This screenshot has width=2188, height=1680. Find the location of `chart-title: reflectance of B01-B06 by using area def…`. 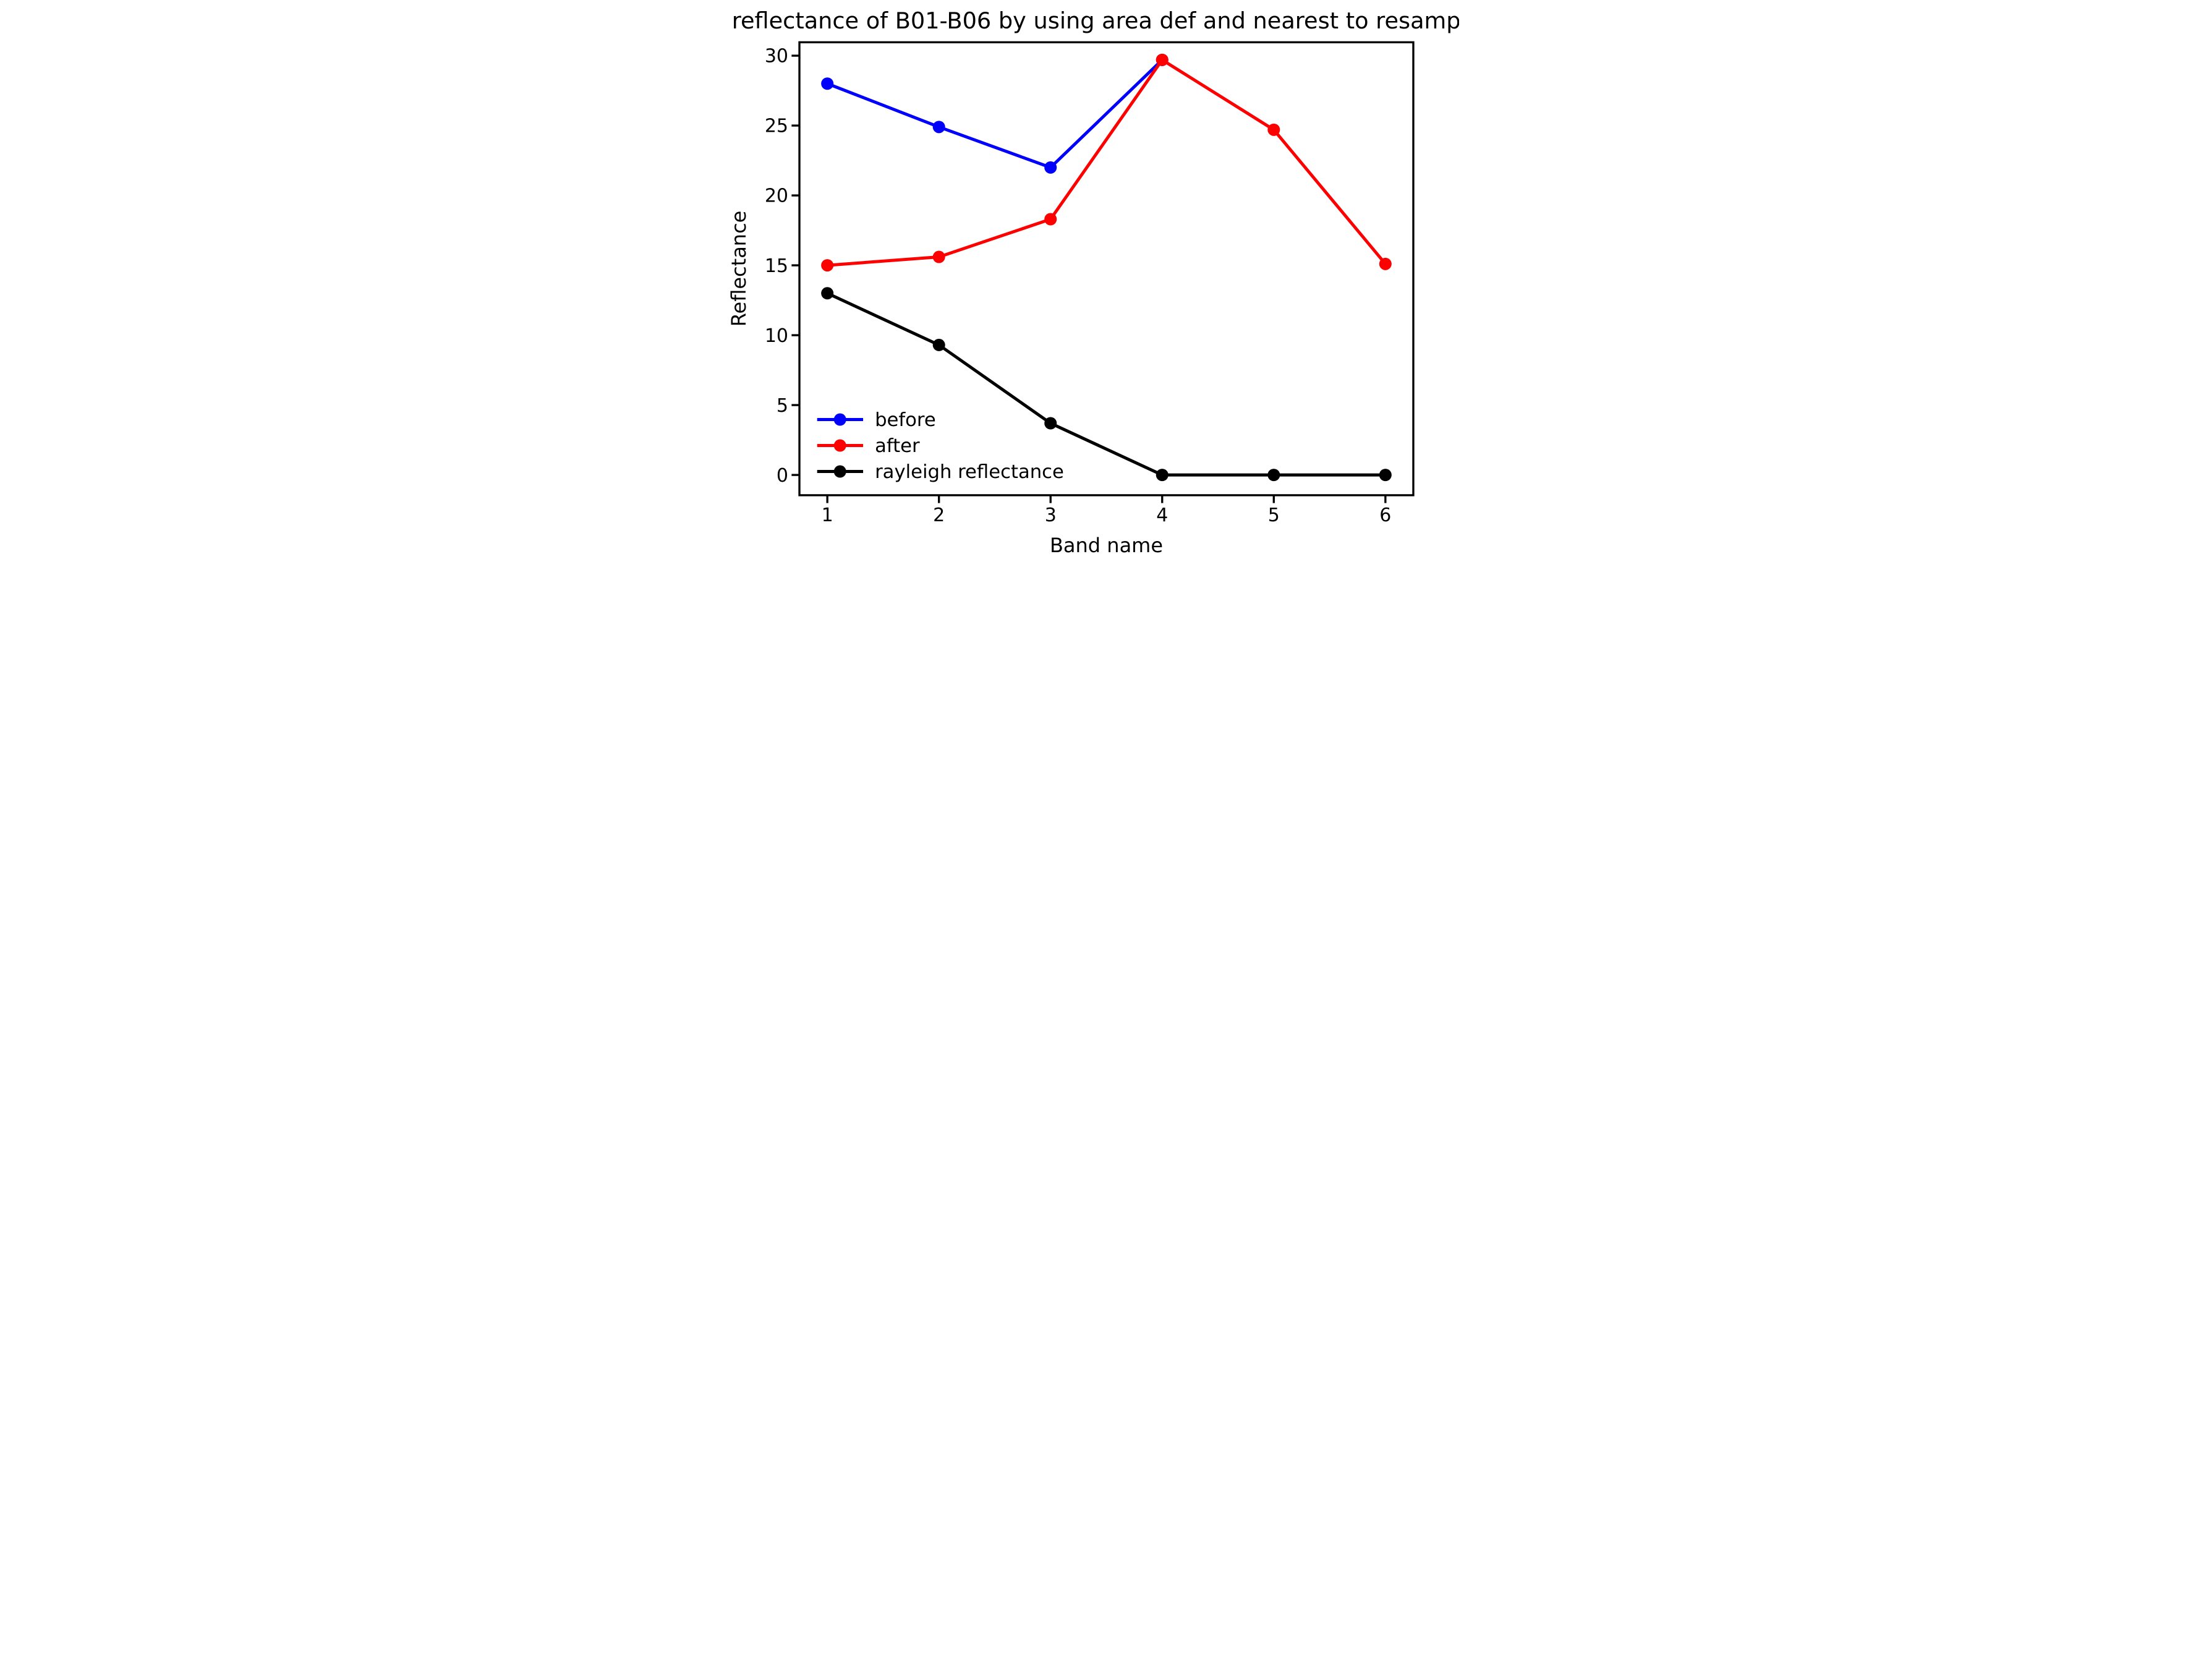

chart-title: reflectance of B01-B06 by using area def… is located at coordinates (1094, 20).